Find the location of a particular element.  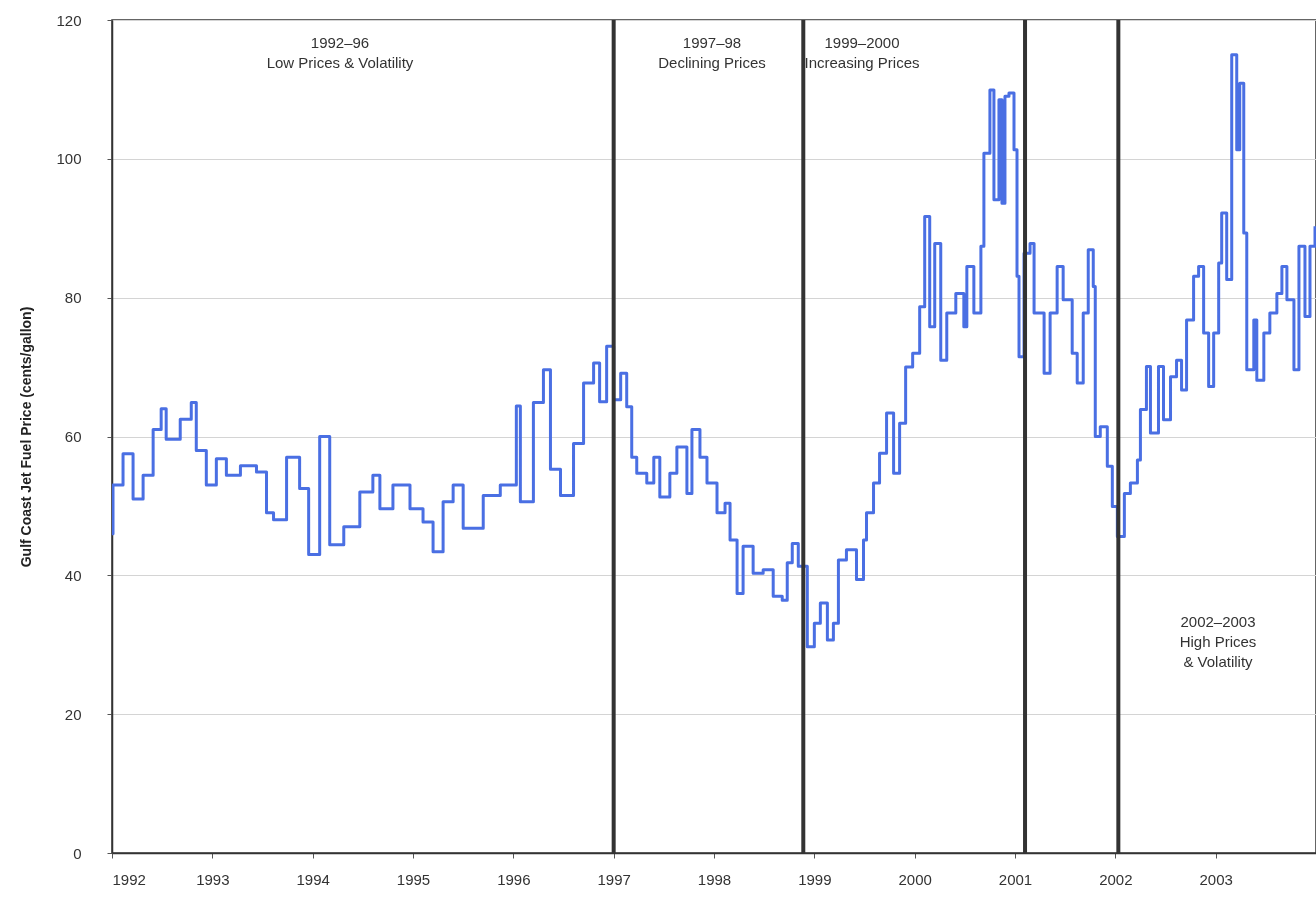

x-tick-label: 1994 is located at coordinates (313, 879).